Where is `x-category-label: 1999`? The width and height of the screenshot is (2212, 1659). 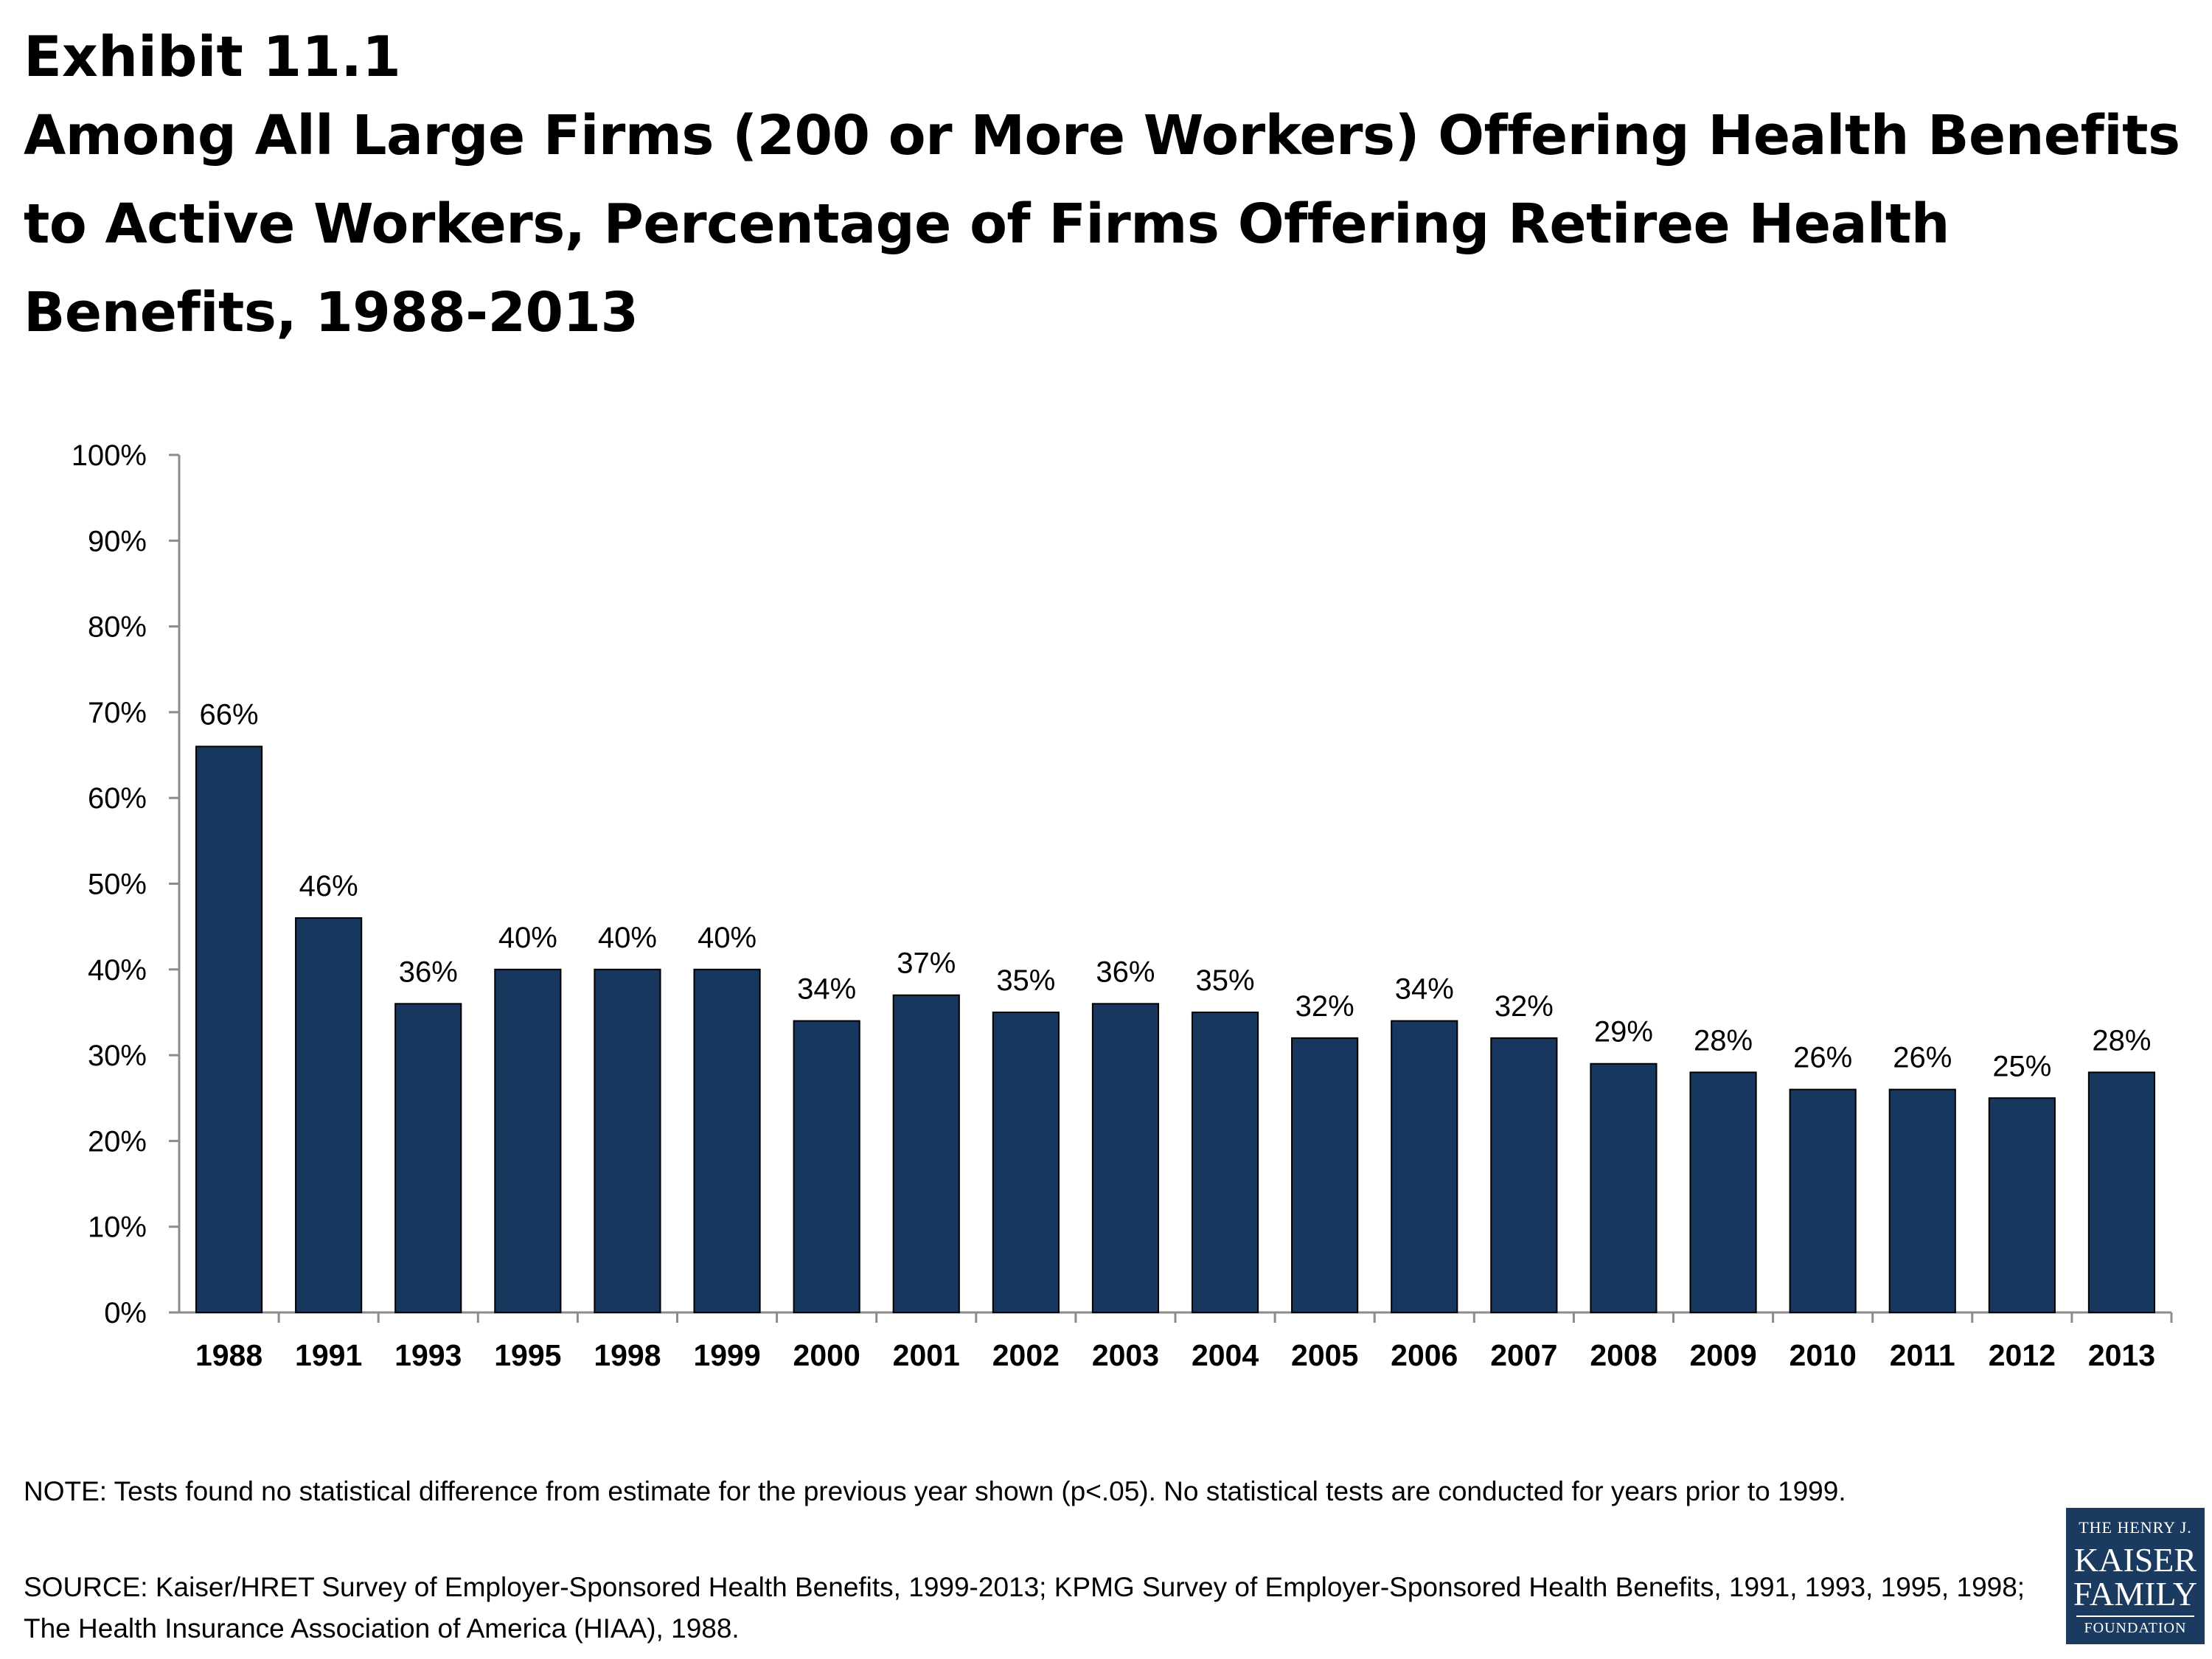 x-category-label: 1999 is located at coordinates (726, 1355).